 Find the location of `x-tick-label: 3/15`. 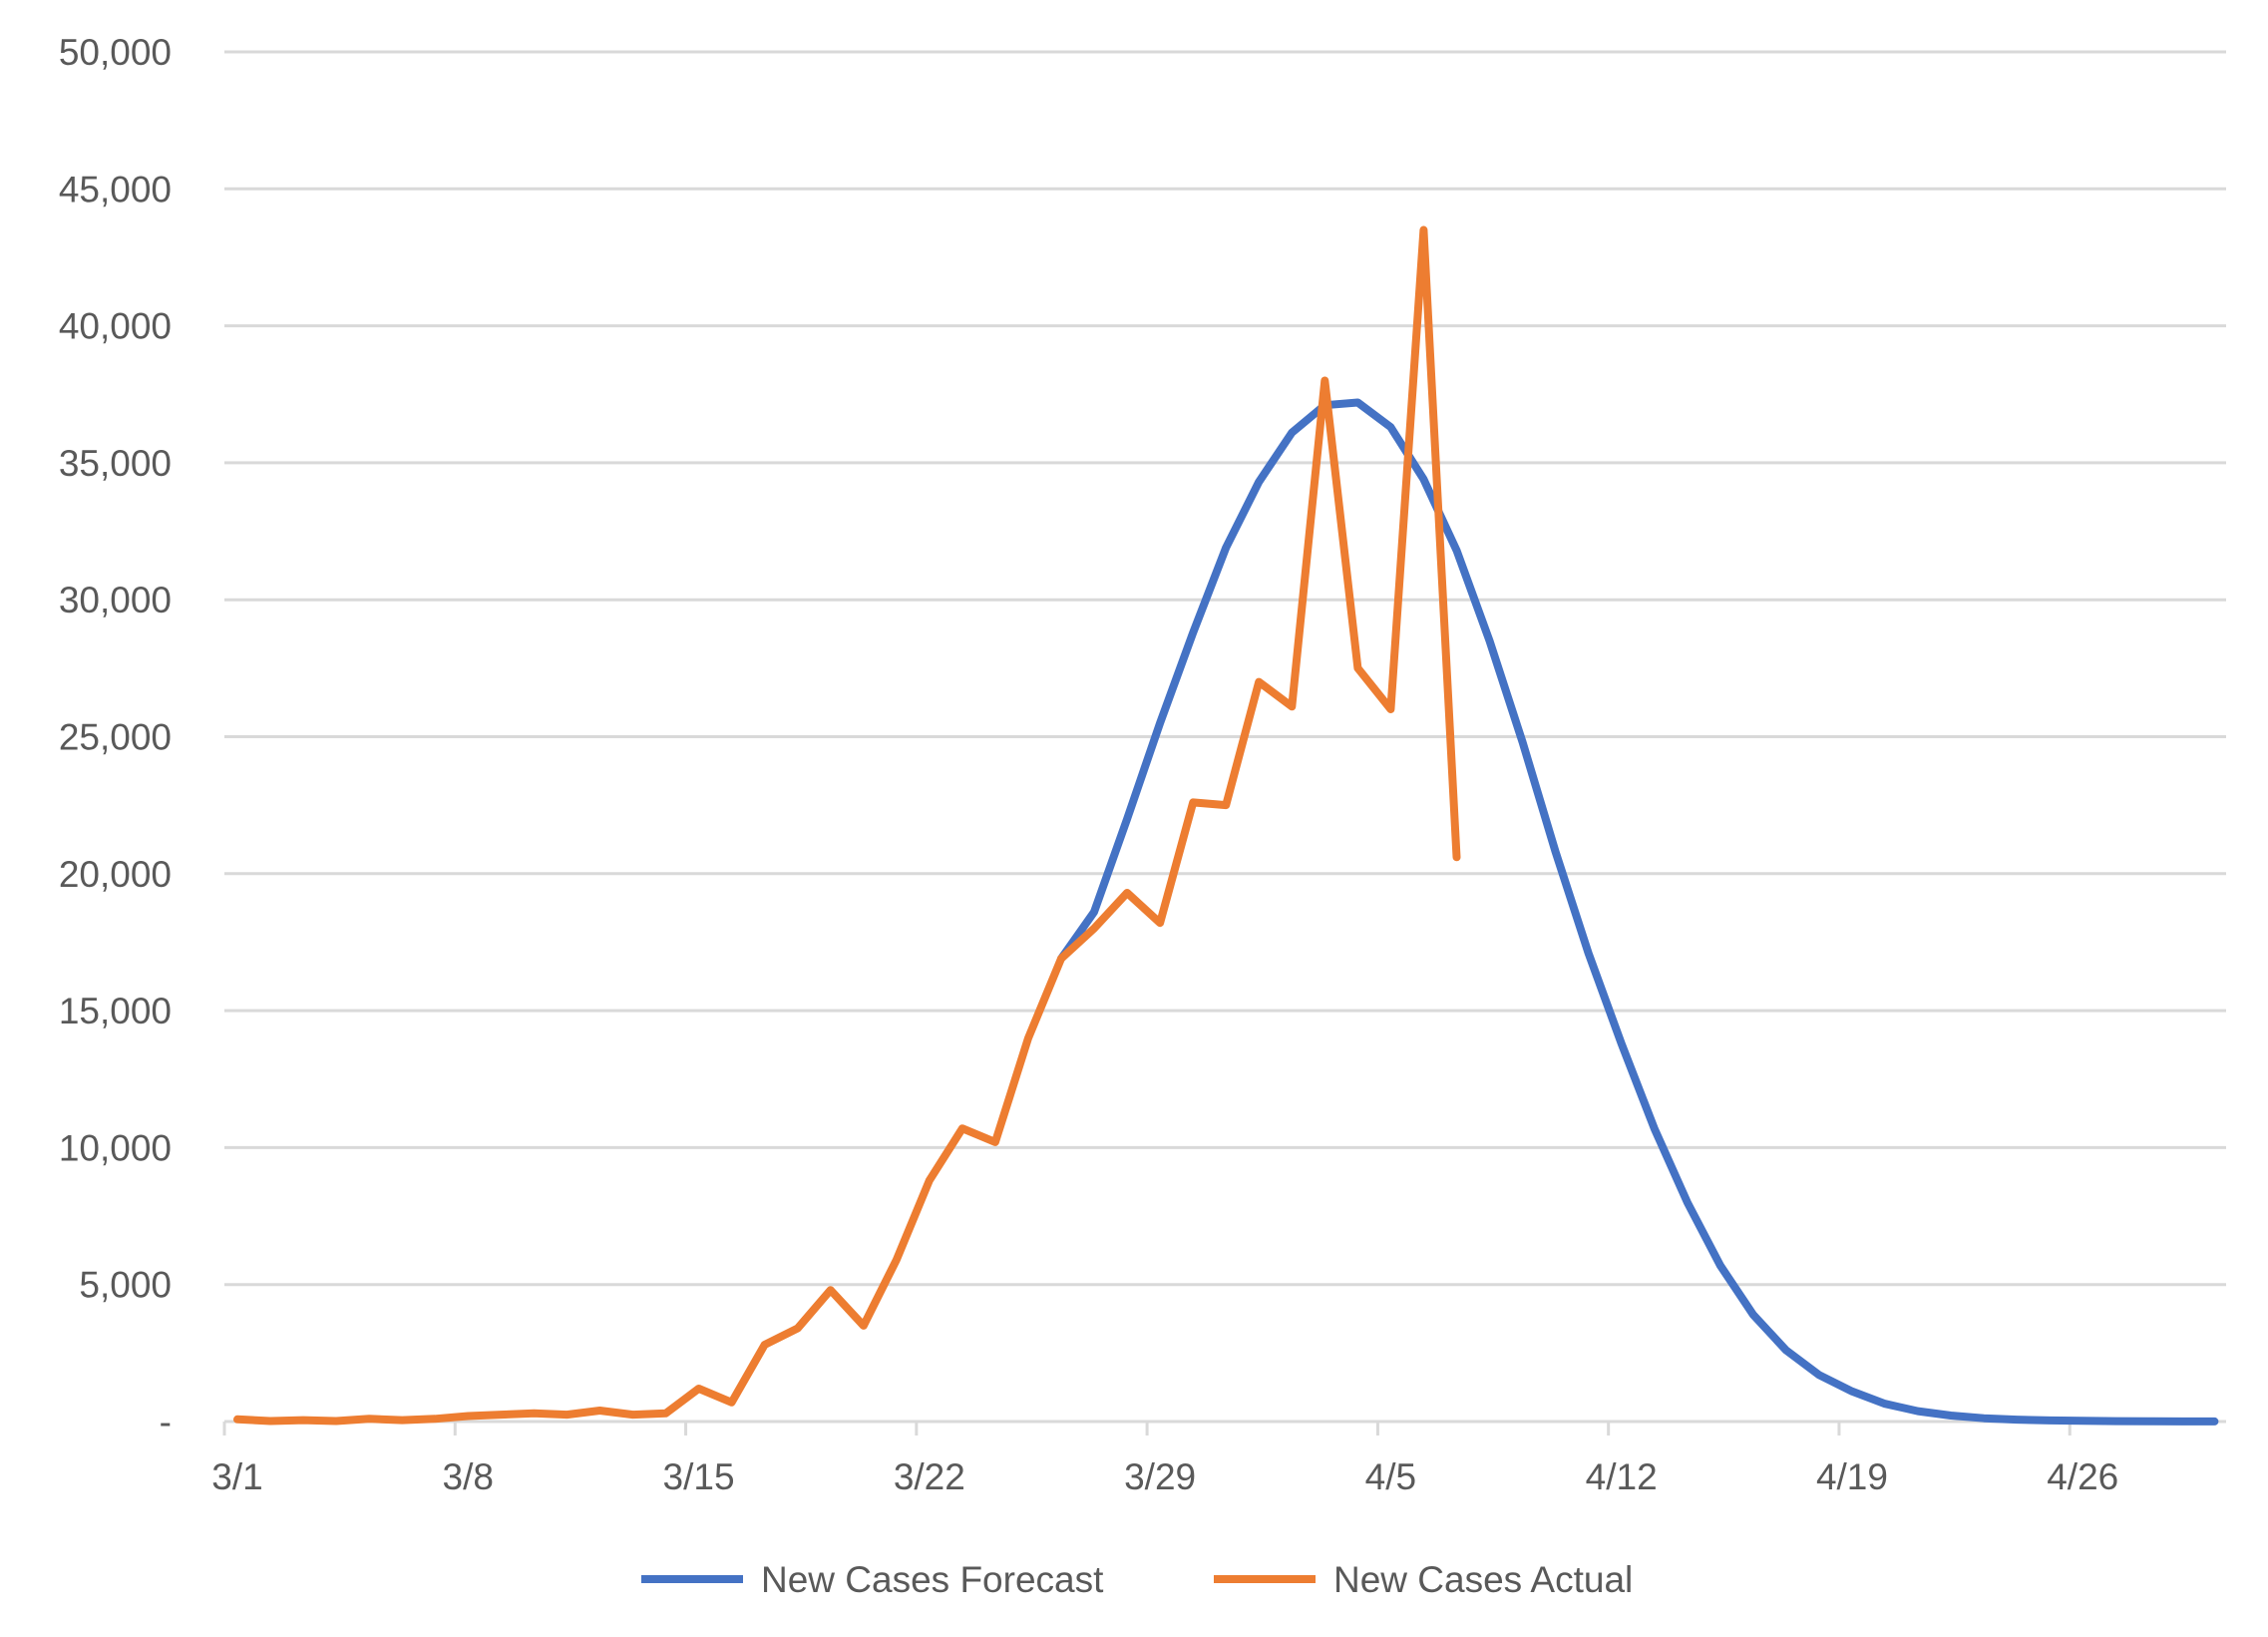

x-tick-label: 3/15 is located at coordinates (699, 1476).